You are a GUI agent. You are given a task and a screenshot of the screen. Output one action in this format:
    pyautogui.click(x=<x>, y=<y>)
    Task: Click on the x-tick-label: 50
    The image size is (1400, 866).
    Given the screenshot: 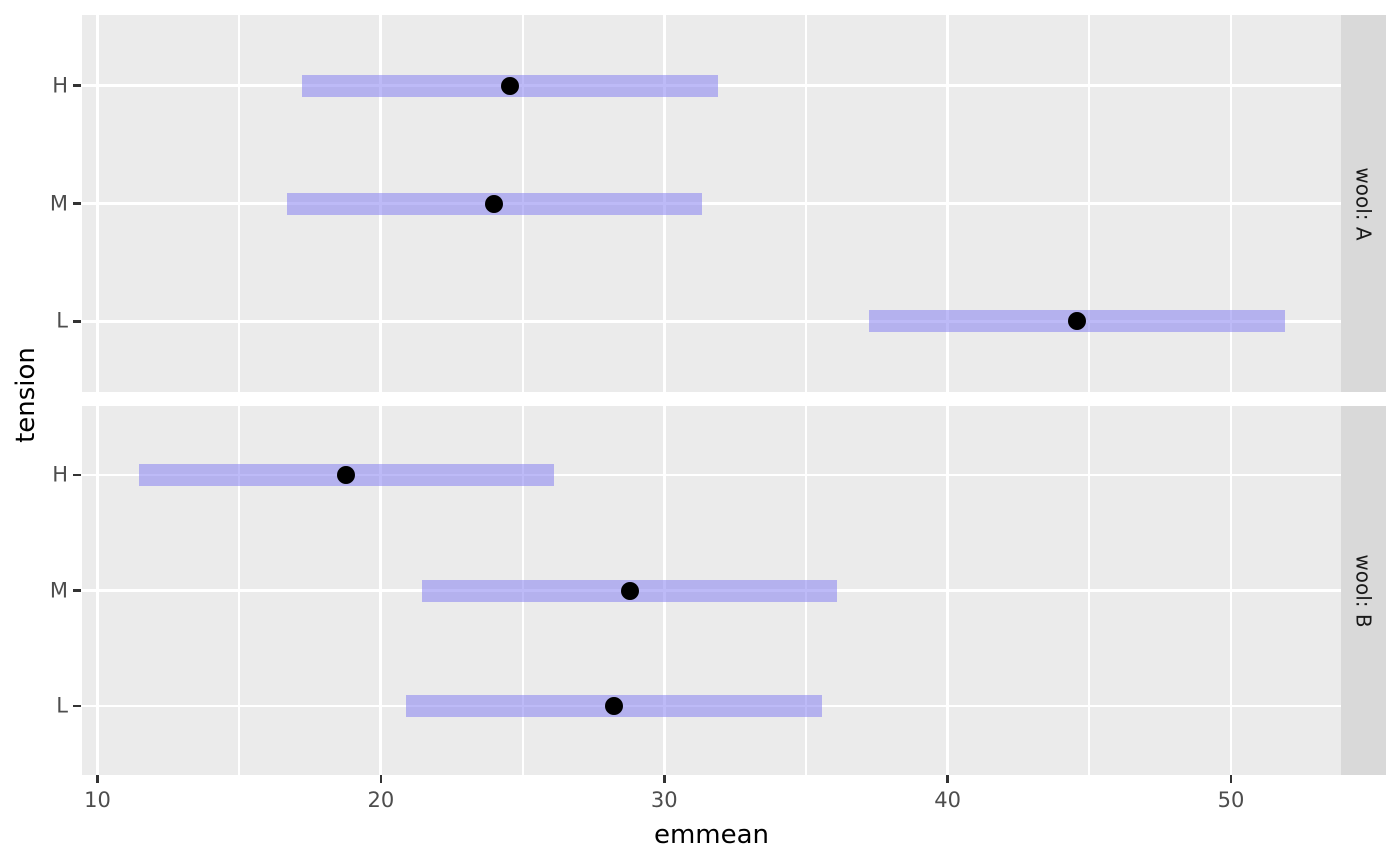 What is the action you would take?
    pyautogui.click(x=1231, y=800)
    